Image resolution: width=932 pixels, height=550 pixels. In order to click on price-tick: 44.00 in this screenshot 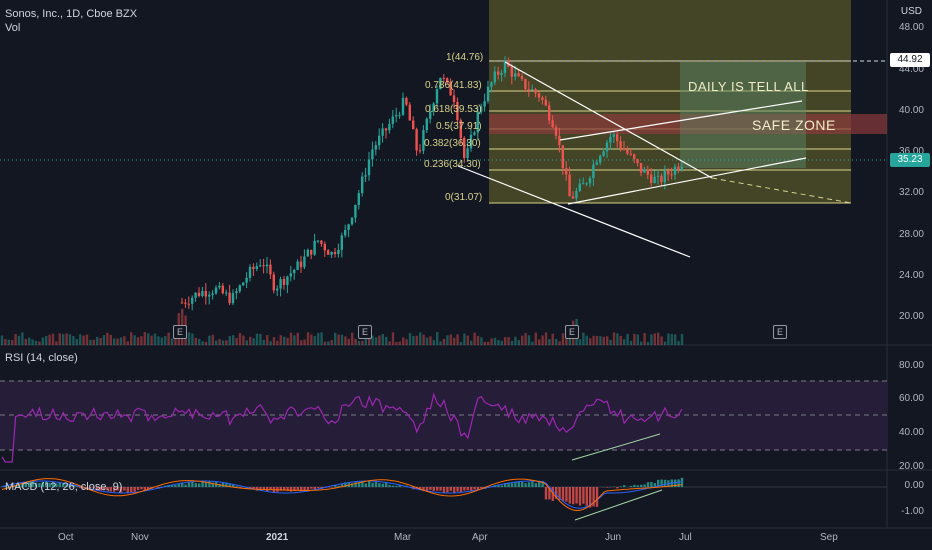, I will do `click(911, 69)`.